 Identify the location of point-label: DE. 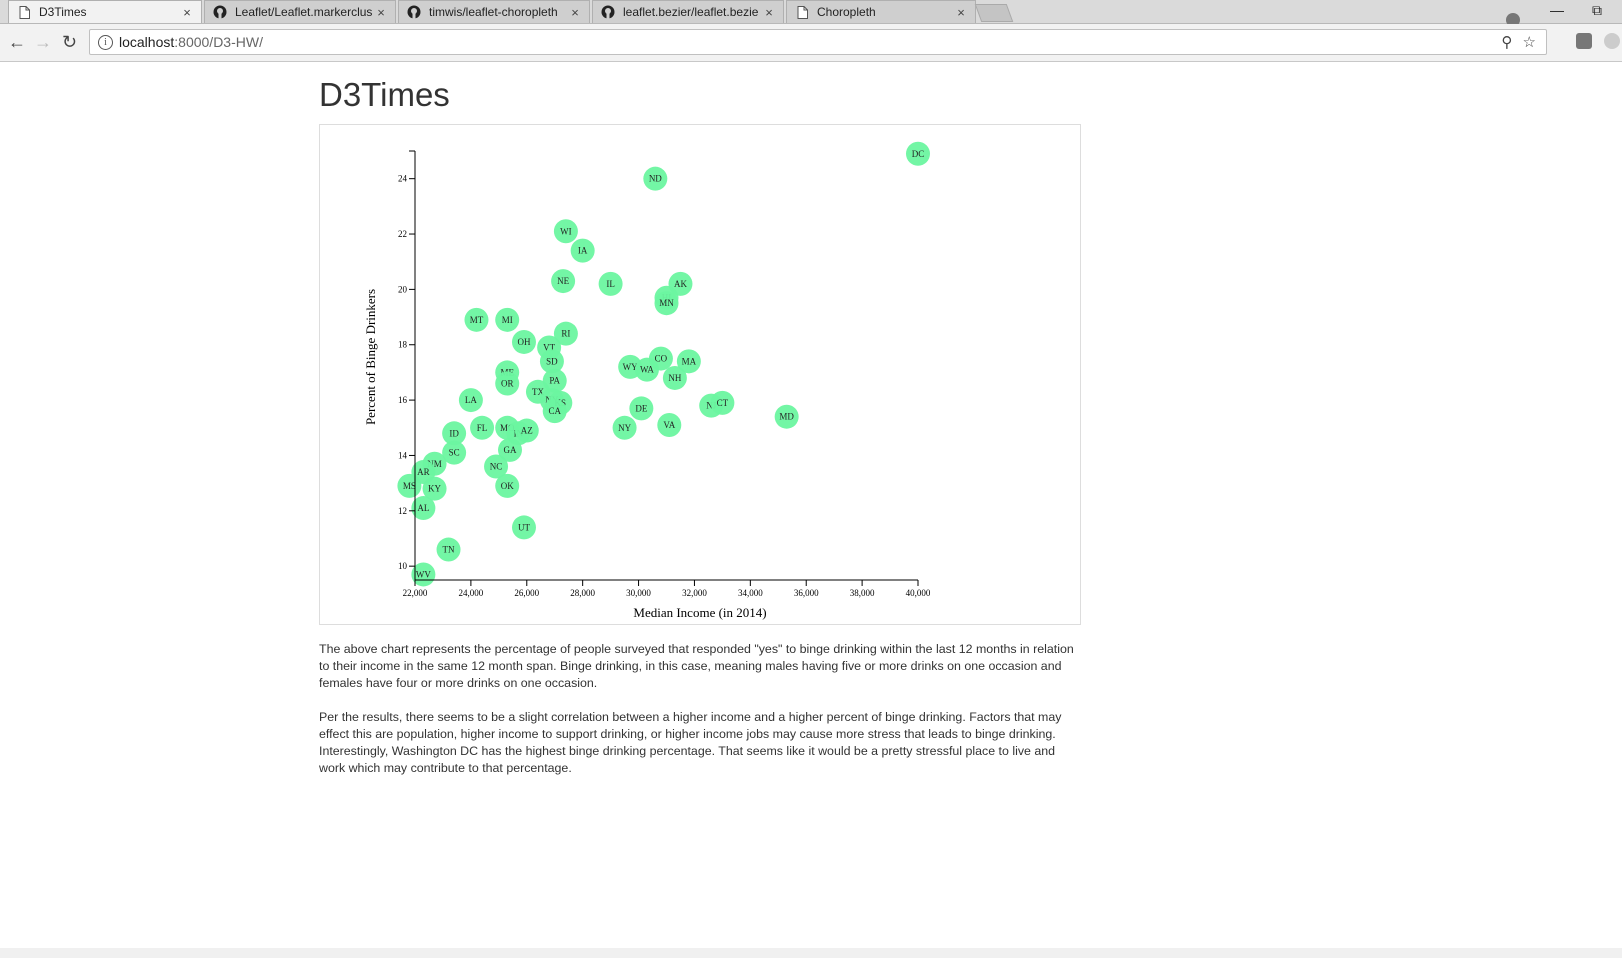
(641, 408).